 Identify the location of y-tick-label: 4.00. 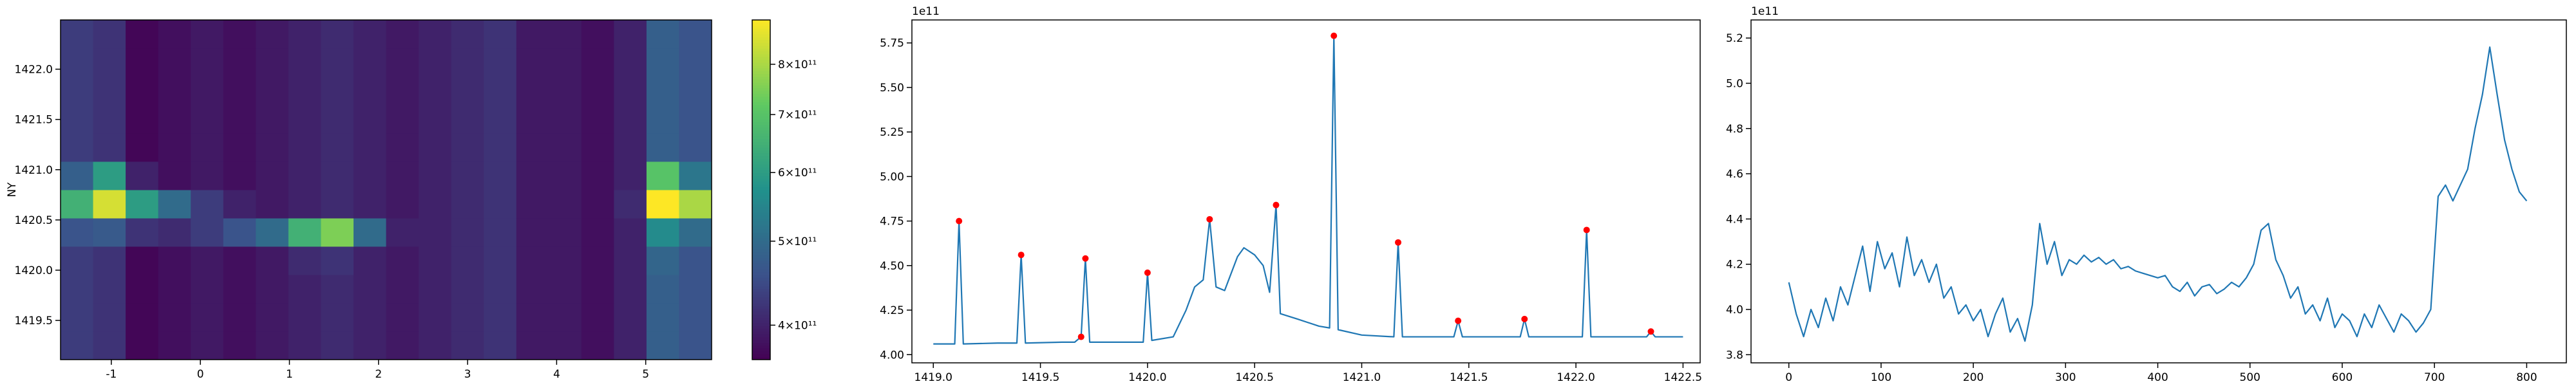
(892, 355).